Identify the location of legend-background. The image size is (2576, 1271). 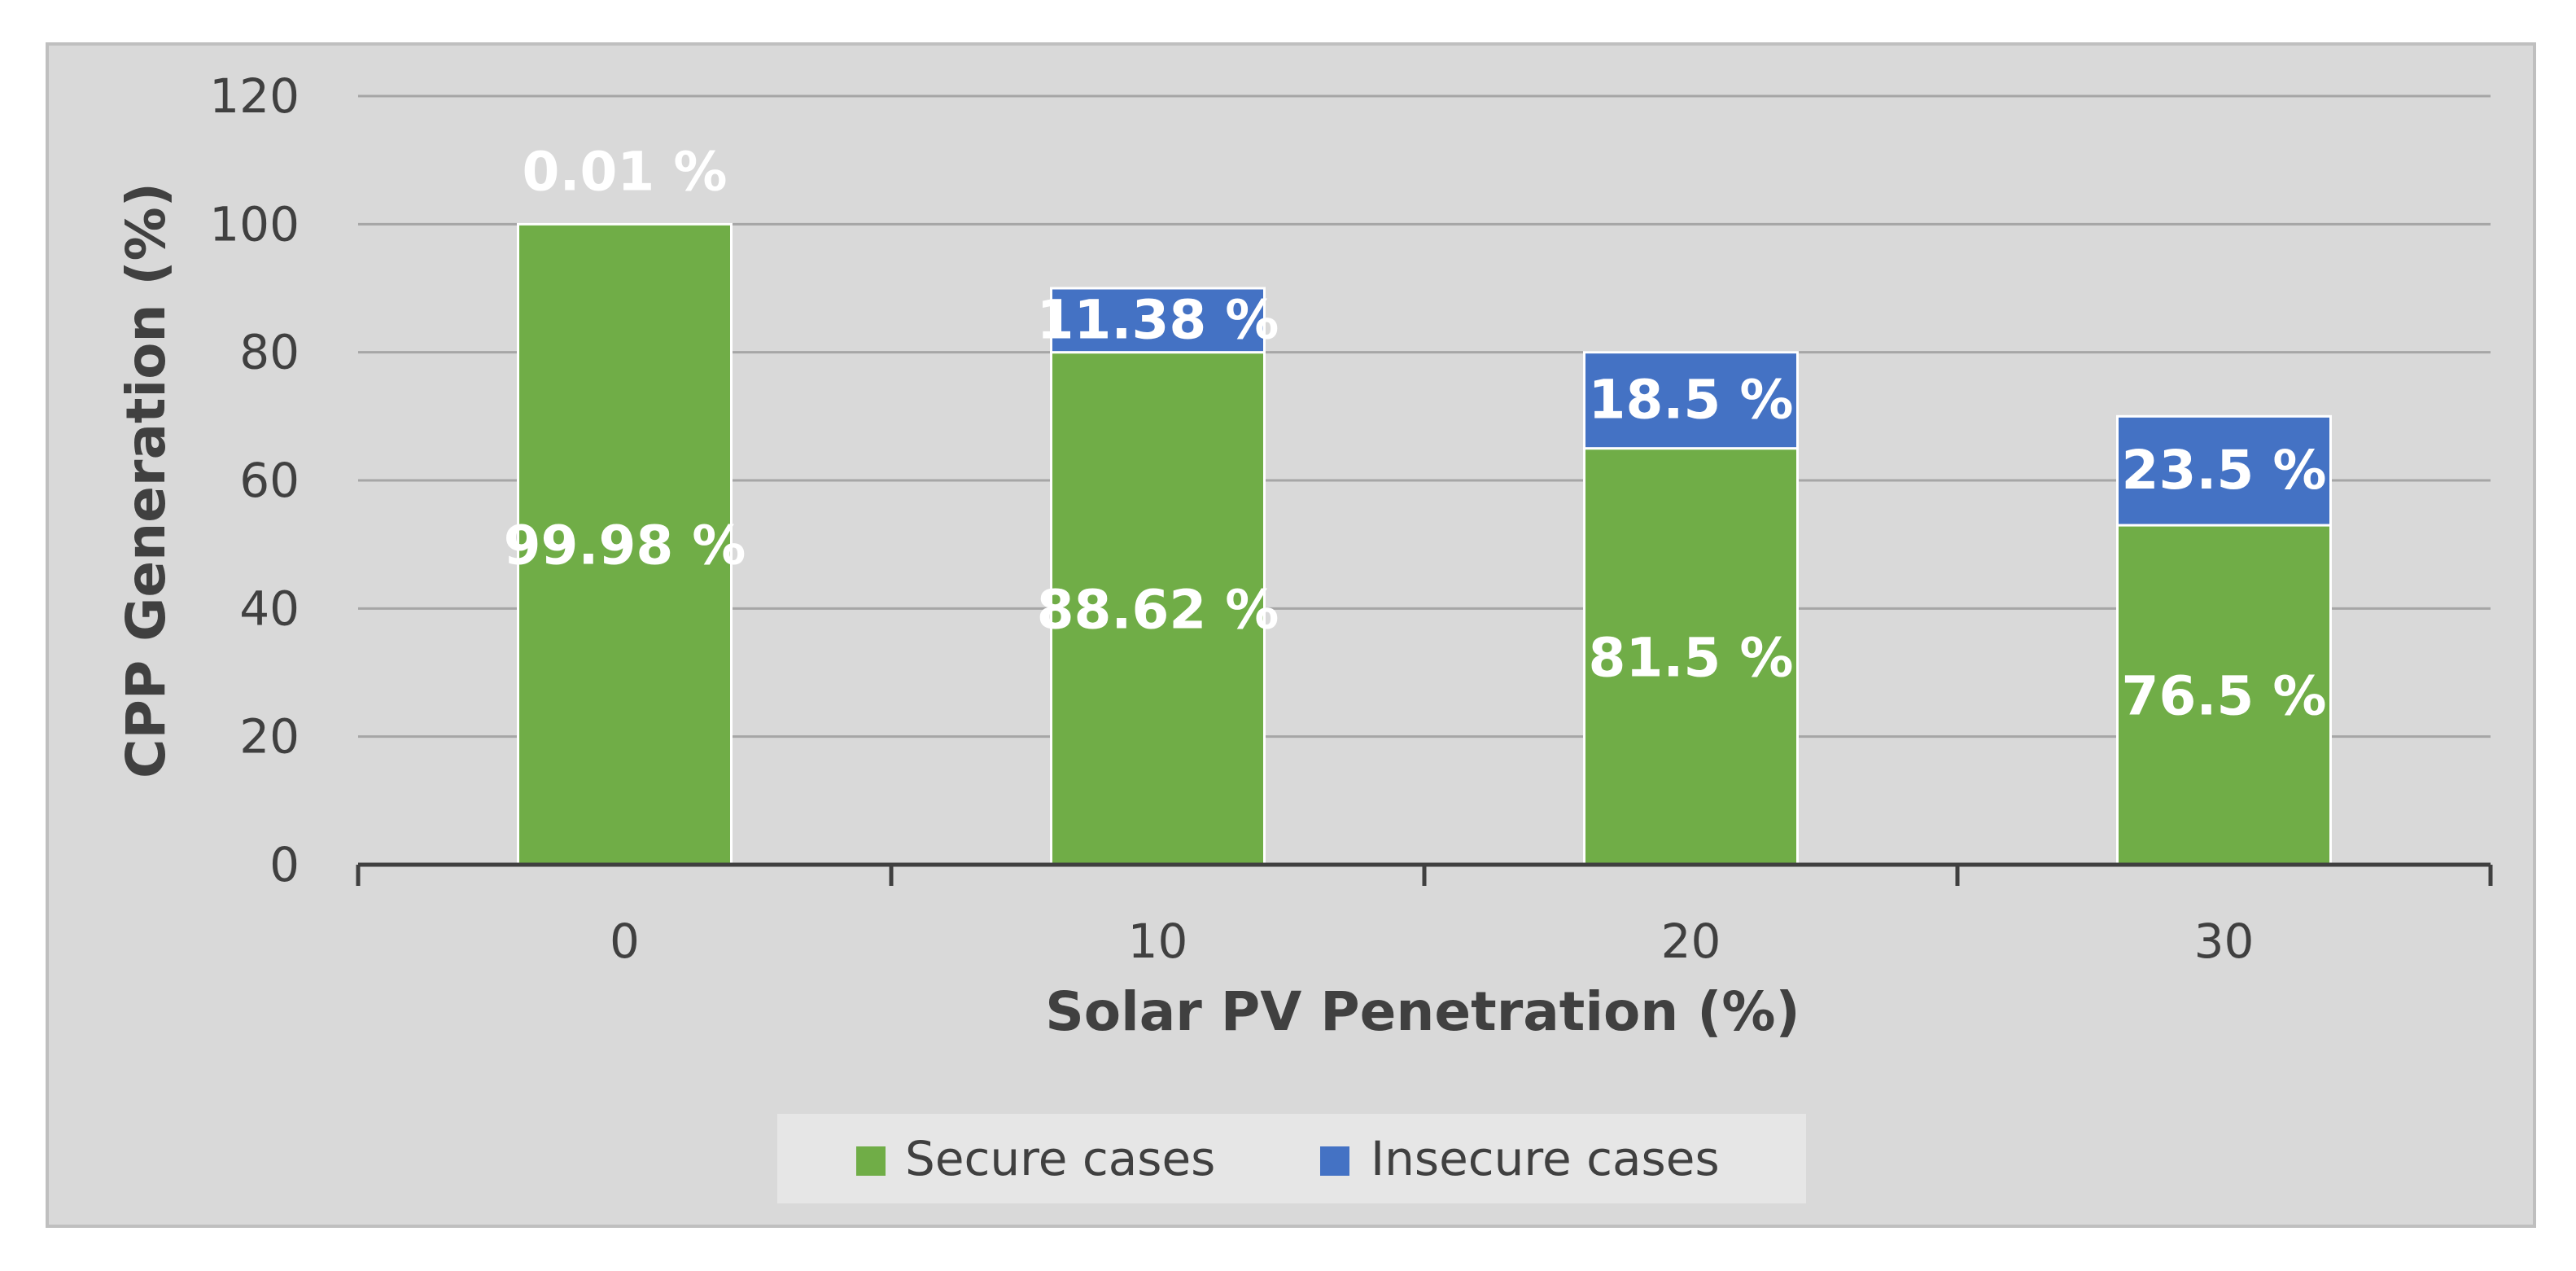
(1291, 1159).